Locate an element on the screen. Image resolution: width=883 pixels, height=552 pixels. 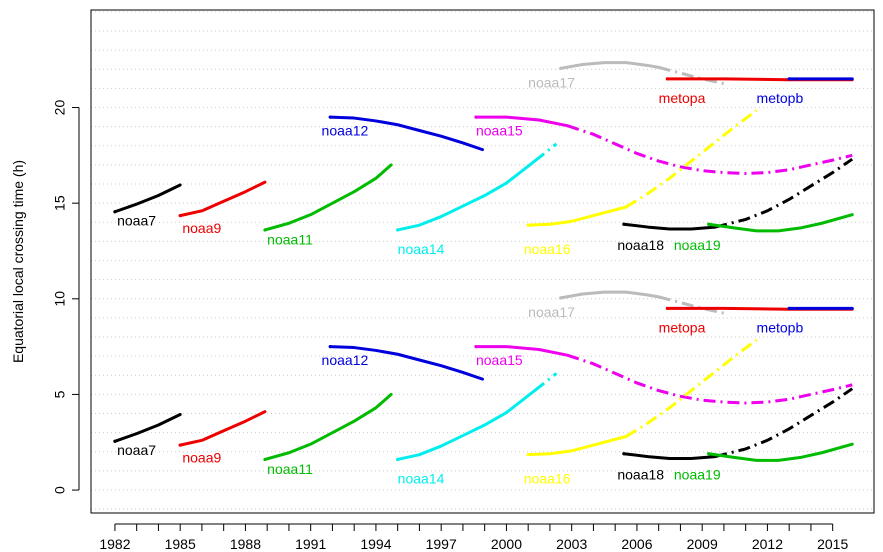
series-metopa-upper-start is located at coordinates (667, 79).